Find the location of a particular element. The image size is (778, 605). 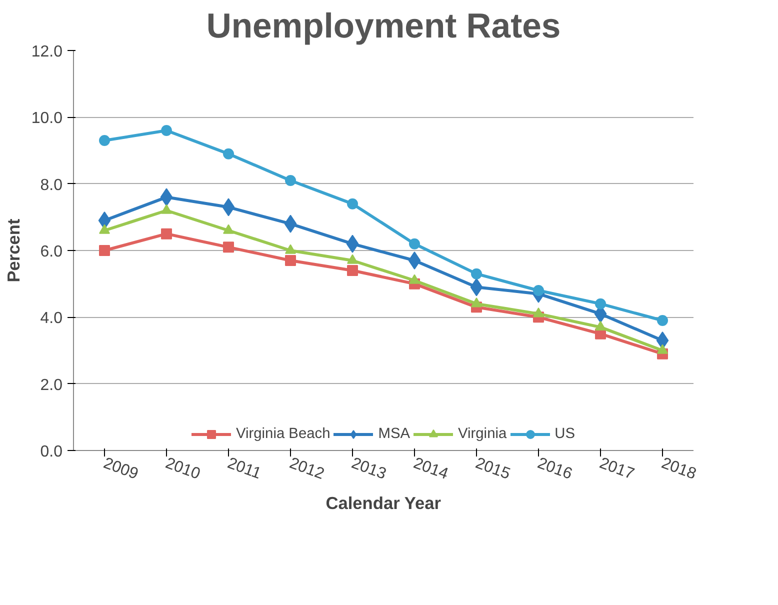

x-axis-title: Calendar Year is located at coordinates (384, 502).